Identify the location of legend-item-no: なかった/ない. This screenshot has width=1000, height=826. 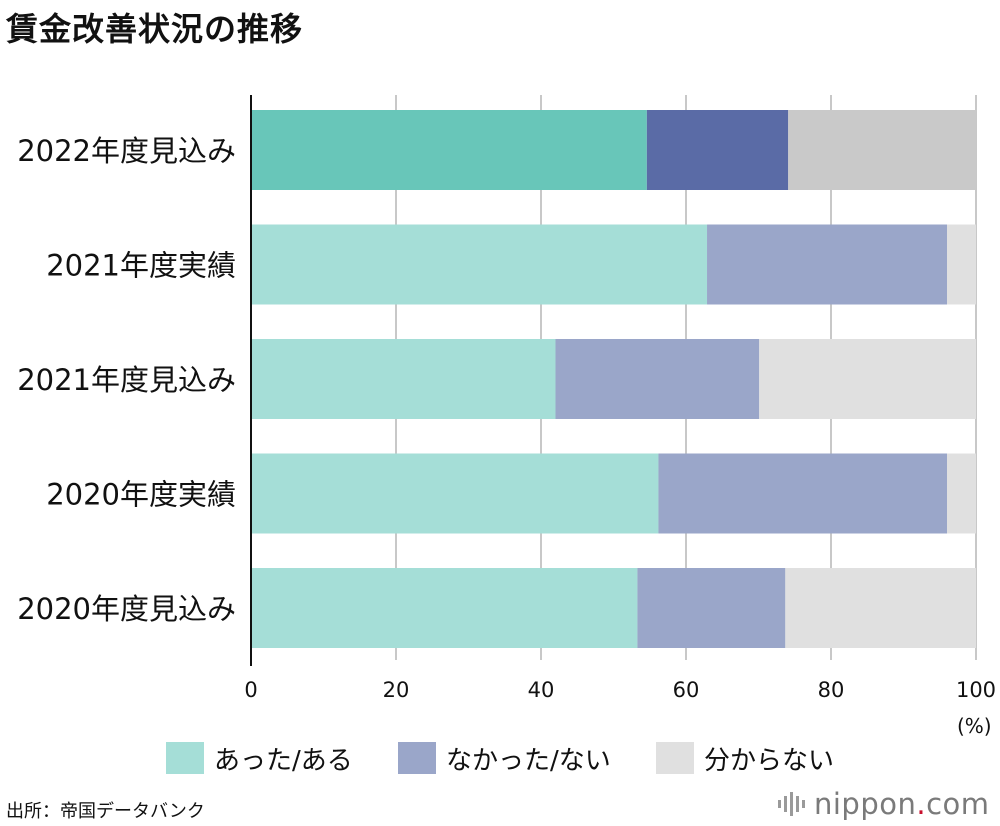
(504, 758).